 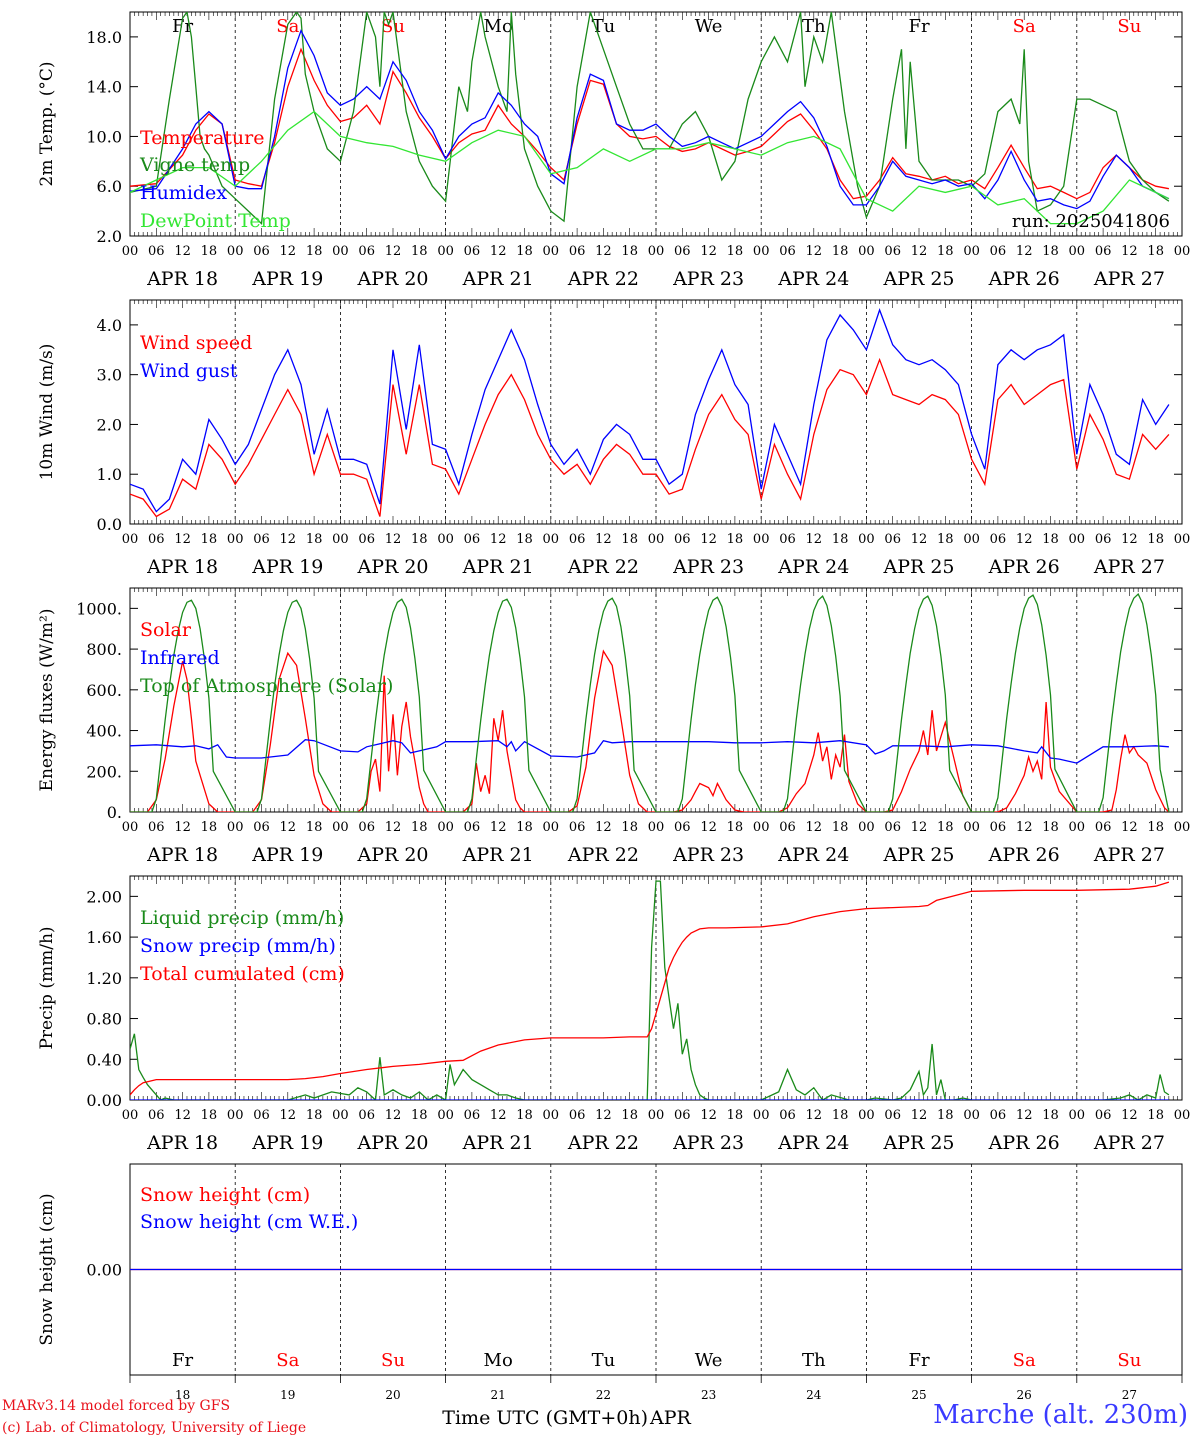 I want to click on legend-entry: Snow height (cm W.E.), so click(x=249, y=1222).